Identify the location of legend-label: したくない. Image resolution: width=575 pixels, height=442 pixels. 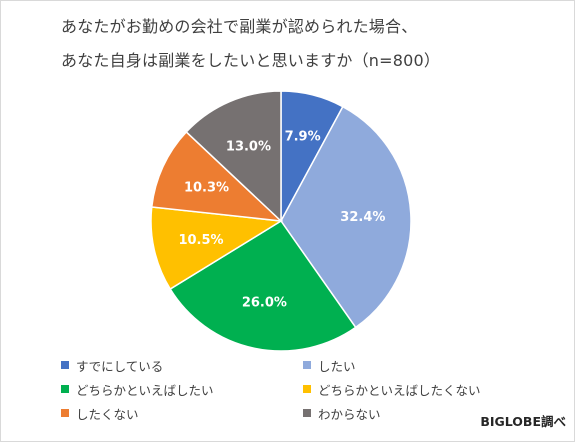
(107, 414).